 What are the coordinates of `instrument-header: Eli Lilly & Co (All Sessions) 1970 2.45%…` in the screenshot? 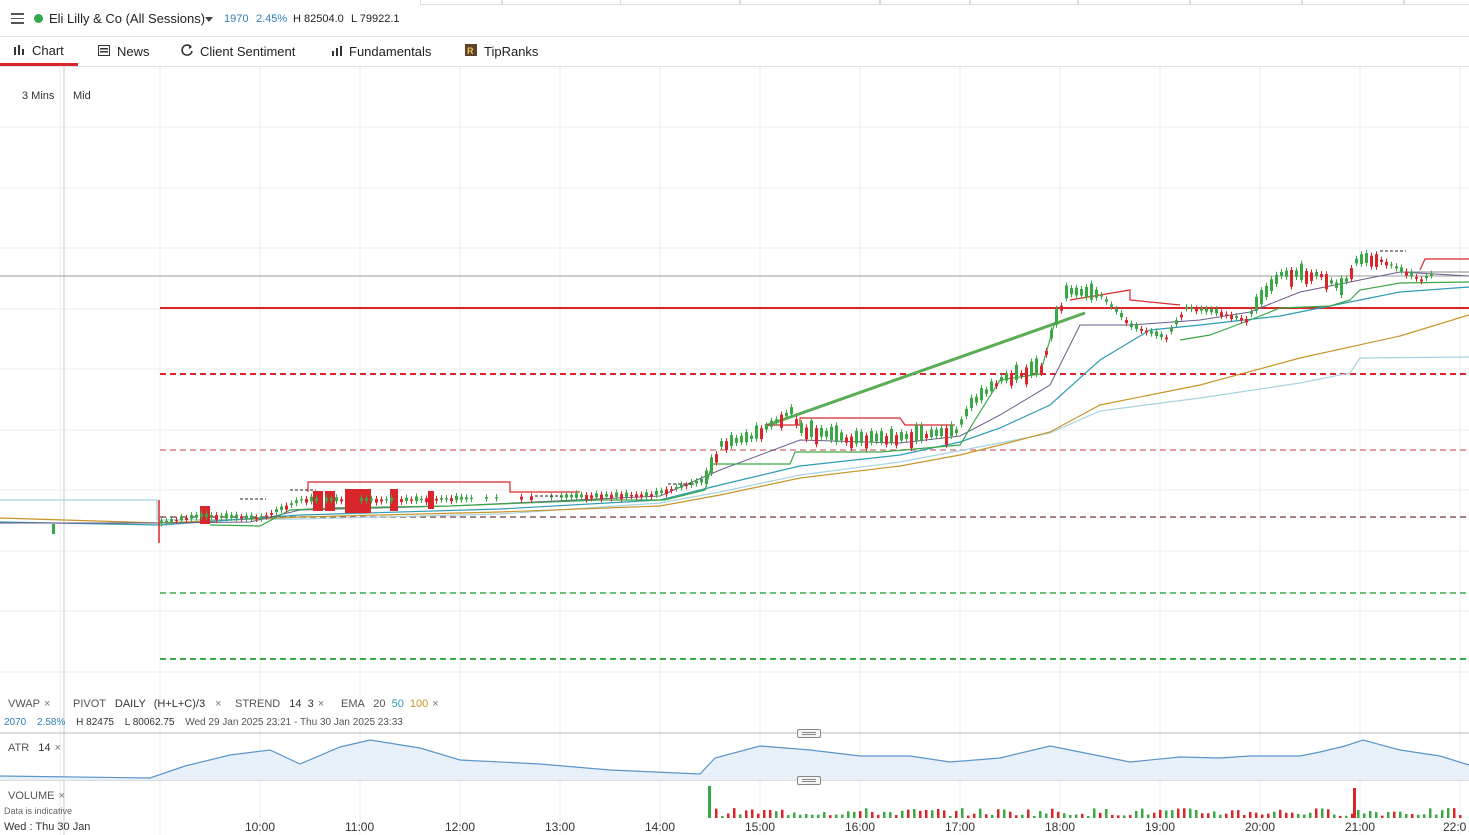 It's located at (734, 18).